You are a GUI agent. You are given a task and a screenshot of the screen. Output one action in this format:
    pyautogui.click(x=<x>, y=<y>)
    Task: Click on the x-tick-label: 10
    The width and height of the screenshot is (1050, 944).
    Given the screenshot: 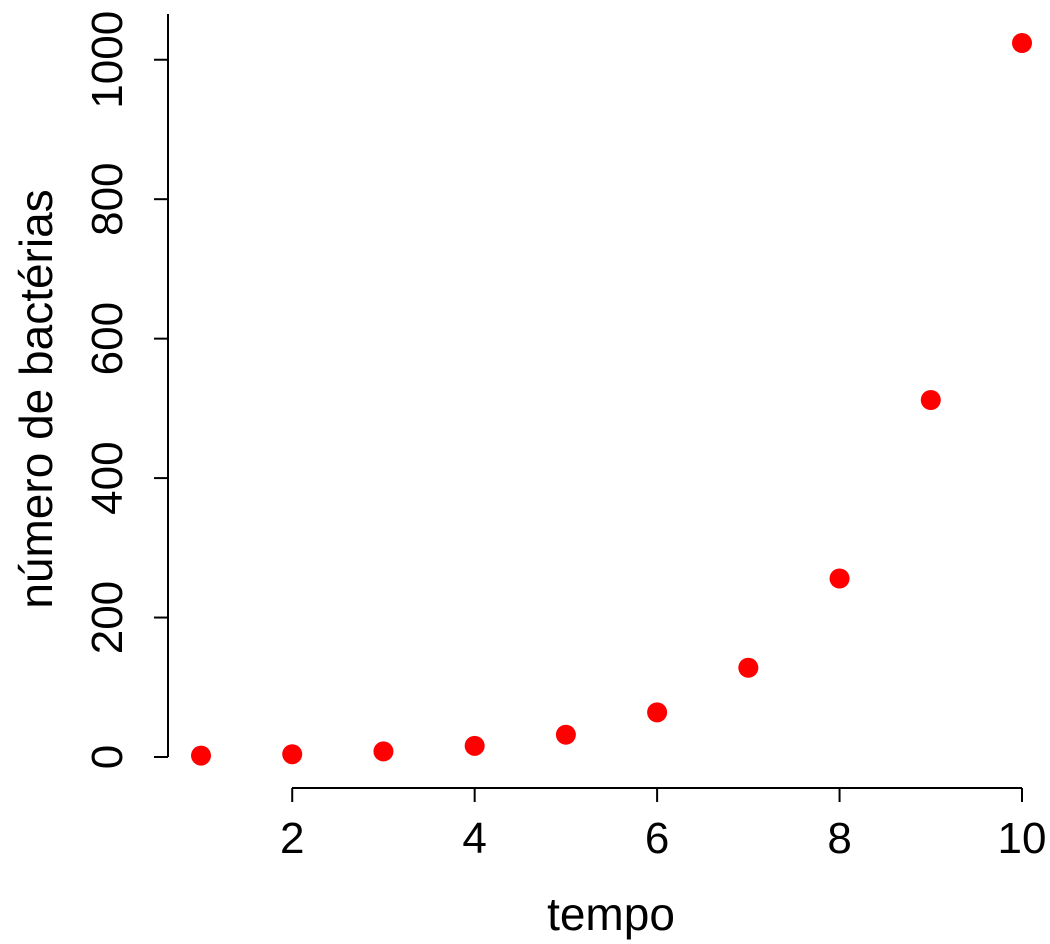 What is the action you would take?
    pyautogui.click(x=1022, y=838)
    